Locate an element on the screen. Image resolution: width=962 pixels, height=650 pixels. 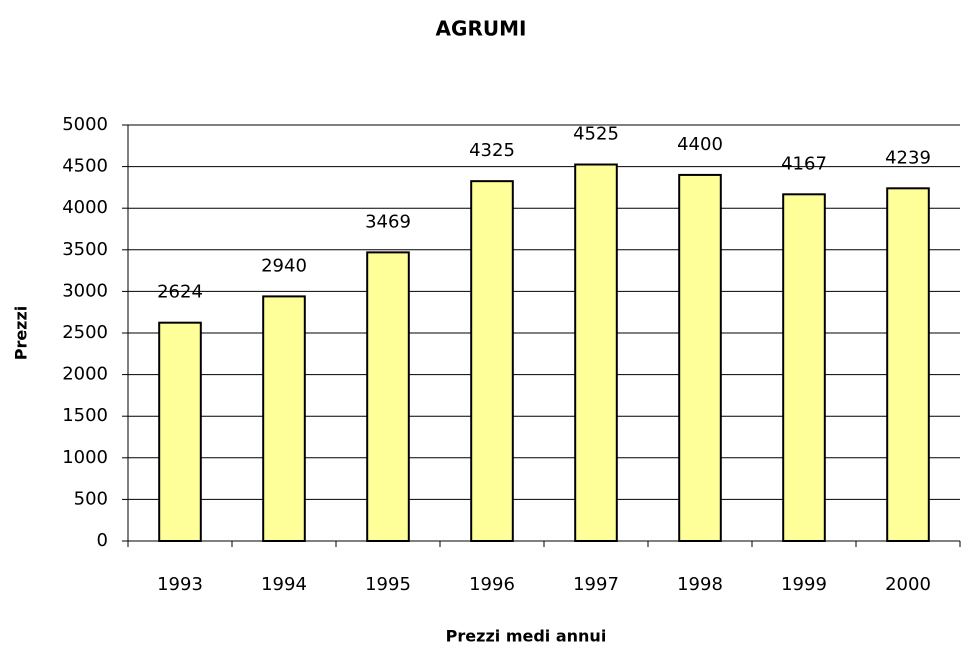
x-tick-label: 1999 is located at coordinates (804, 584).